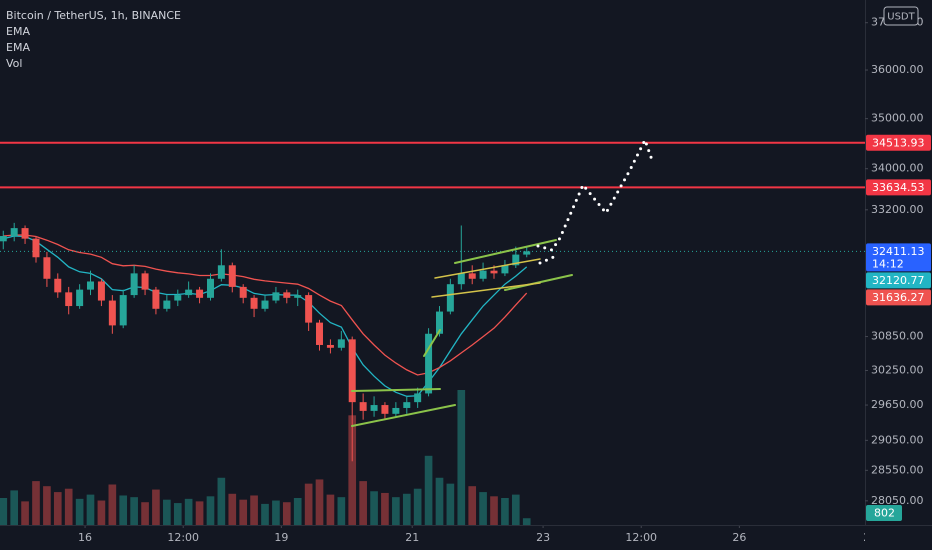 This screenshot has height=550, width=932. I want to click on y-tick-label: 28050.00, so click(897, 500).